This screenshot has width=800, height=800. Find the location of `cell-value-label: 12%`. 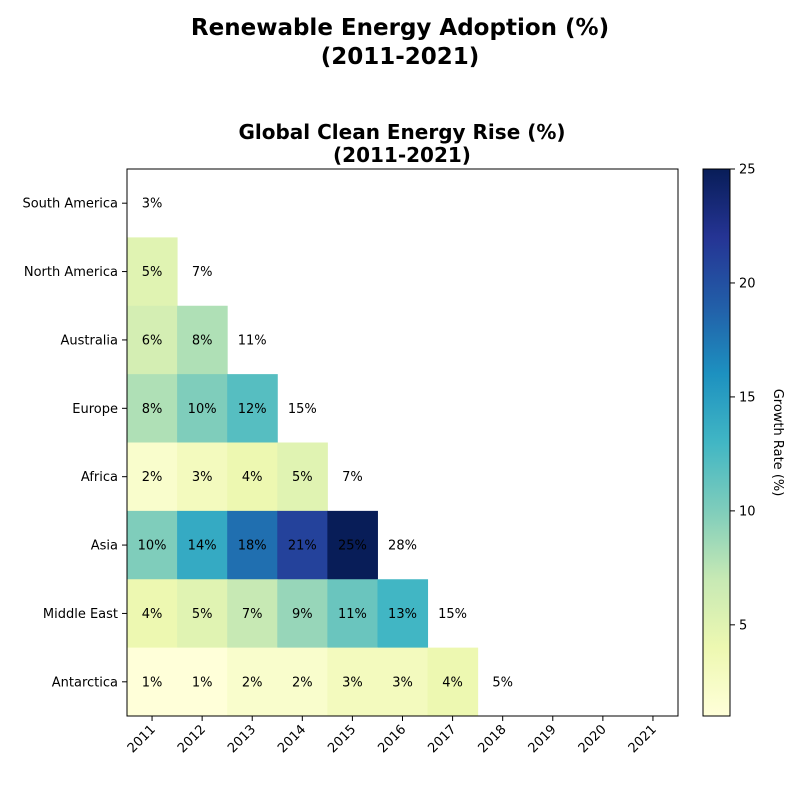

cell-value-label: 12% is located at coordinates (252, 409).